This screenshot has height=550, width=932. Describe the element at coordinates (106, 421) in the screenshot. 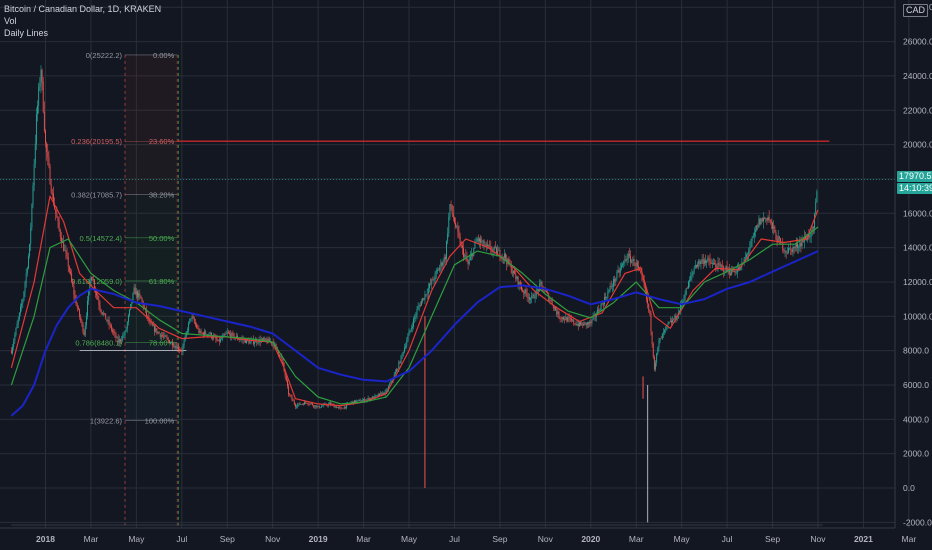

I see `fib-level-label: 1(3922.6)` at that location.